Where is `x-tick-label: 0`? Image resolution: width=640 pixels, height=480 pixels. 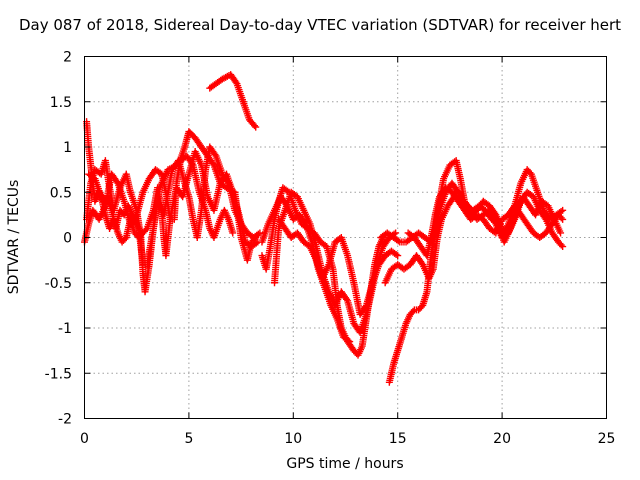
x-tick-label: 0 is located at coordinates (84, 439).